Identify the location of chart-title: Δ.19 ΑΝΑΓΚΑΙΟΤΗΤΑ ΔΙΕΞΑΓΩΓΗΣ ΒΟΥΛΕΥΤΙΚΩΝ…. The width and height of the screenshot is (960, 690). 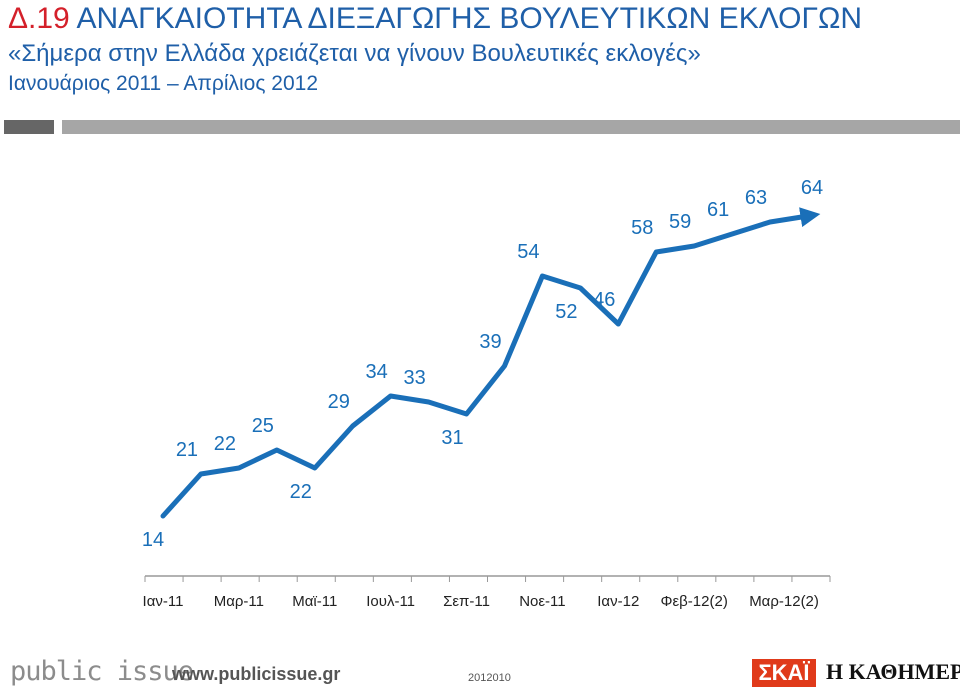
(435, 19).